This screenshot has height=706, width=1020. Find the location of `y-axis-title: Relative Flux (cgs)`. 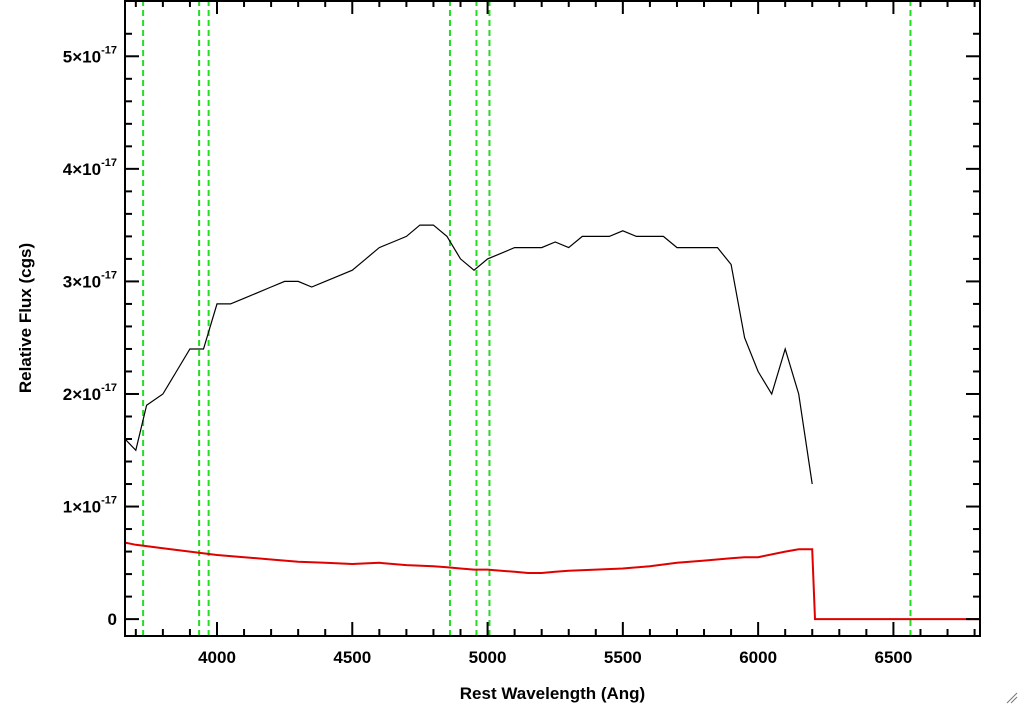

y-axis-title: Relative Flux (cgs) is located at coordinates (25, 318).